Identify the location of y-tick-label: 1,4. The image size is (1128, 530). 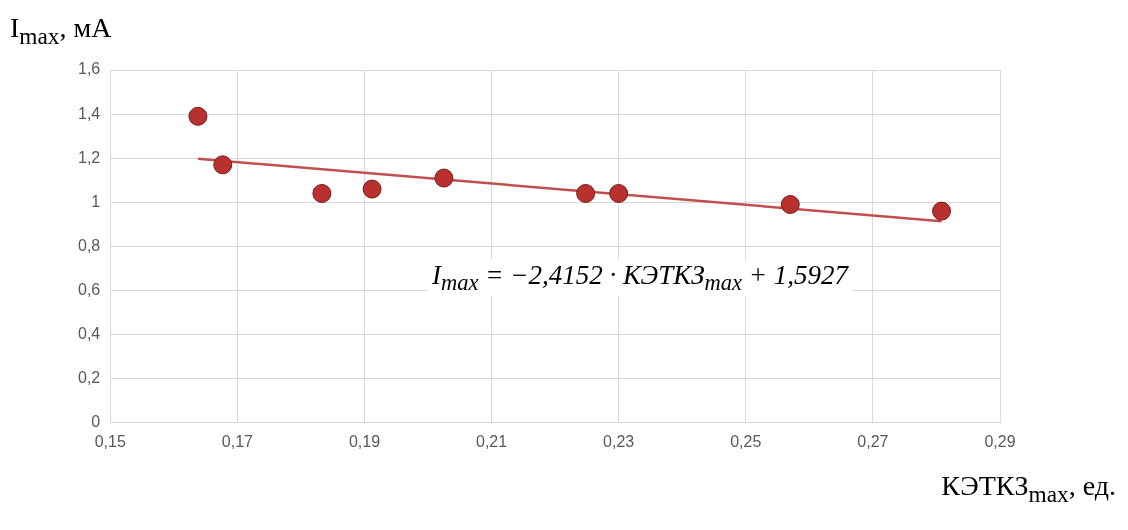
(89, 113).